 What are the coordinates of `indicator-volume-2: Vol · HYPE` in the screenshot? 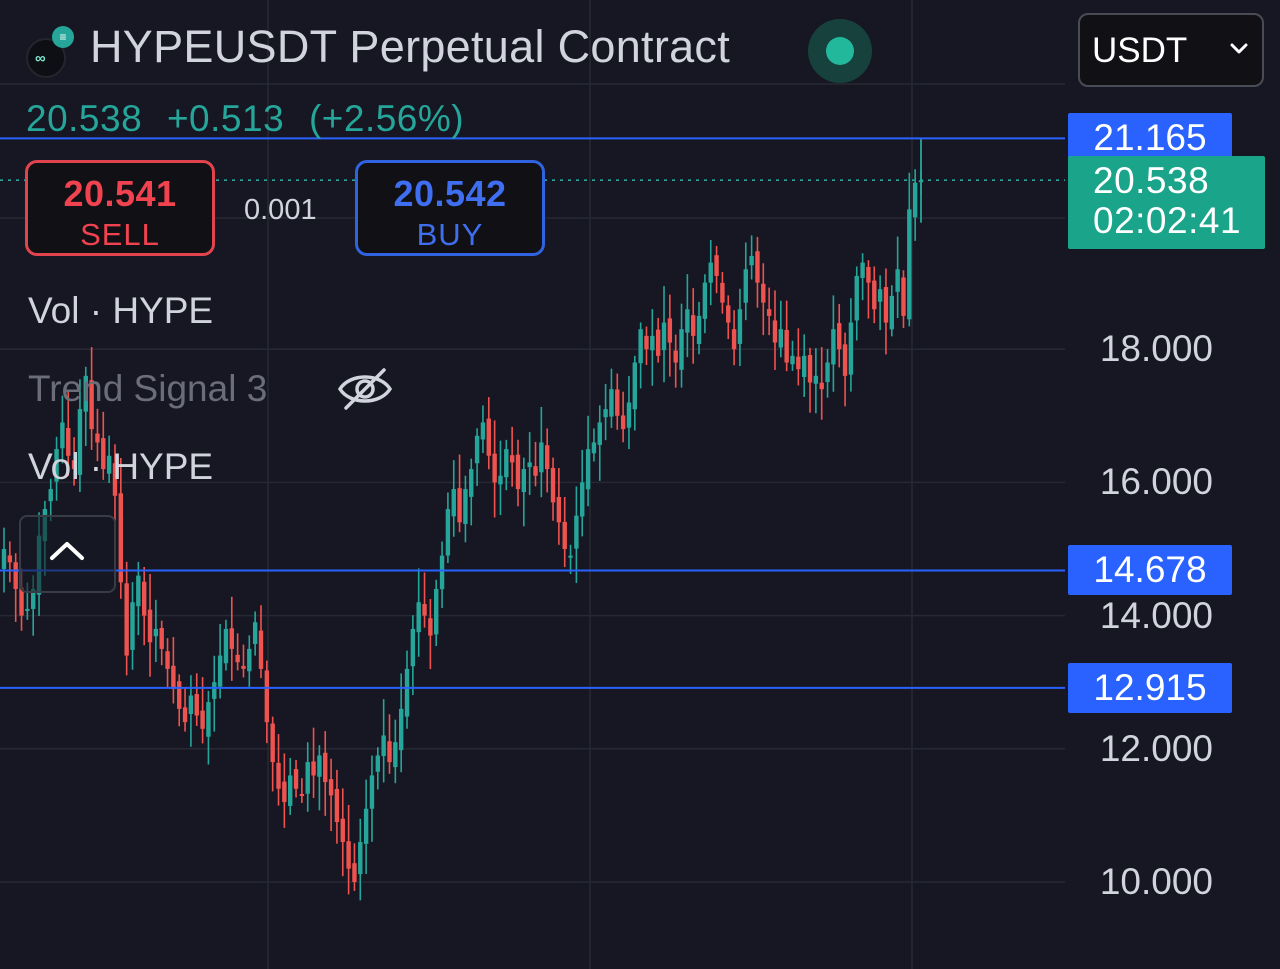 It's located at (121, 466).